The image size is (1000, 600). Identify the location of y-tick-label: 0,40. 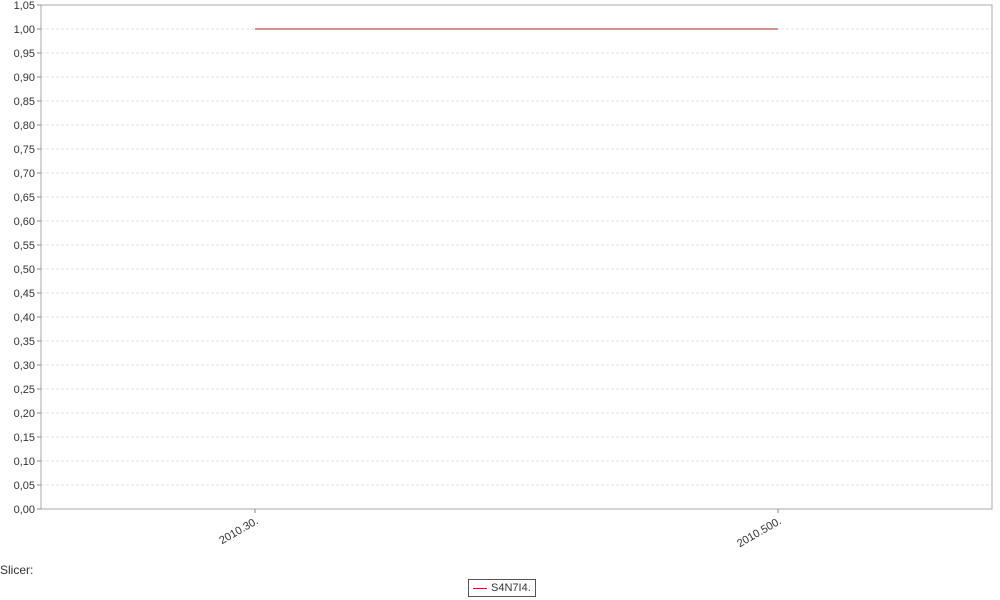
(24, 318).